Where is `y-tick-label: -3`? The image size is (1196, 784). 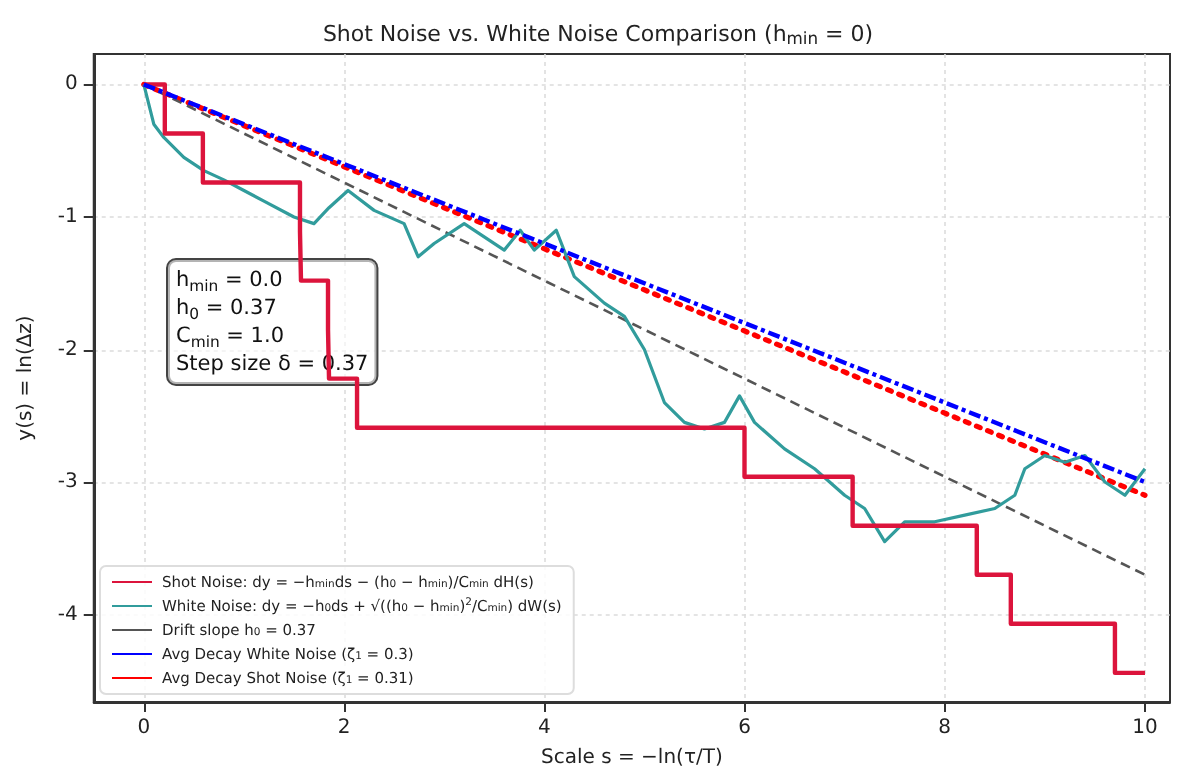 y-tick-label: -3 is located at coordinates (67, 482).